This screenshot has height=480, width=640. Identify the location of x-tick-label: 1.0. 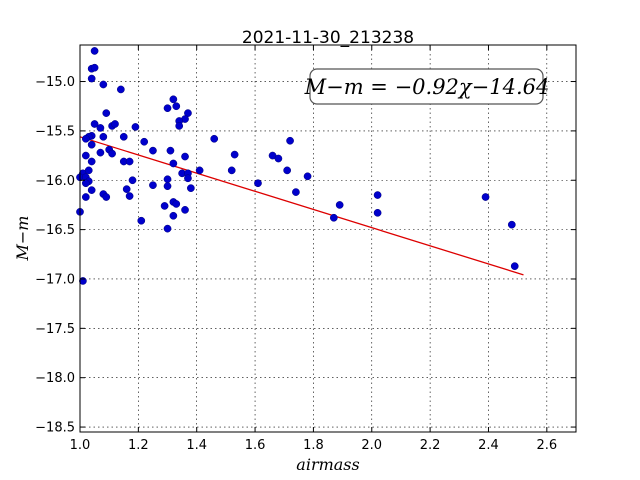
(80, 445).